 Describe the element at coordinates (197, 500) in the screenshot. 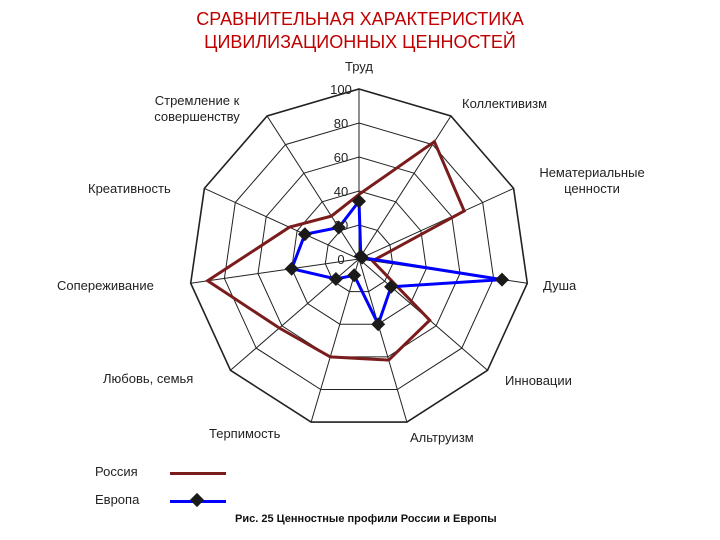

I see `legend-diamond-icon` at that location.